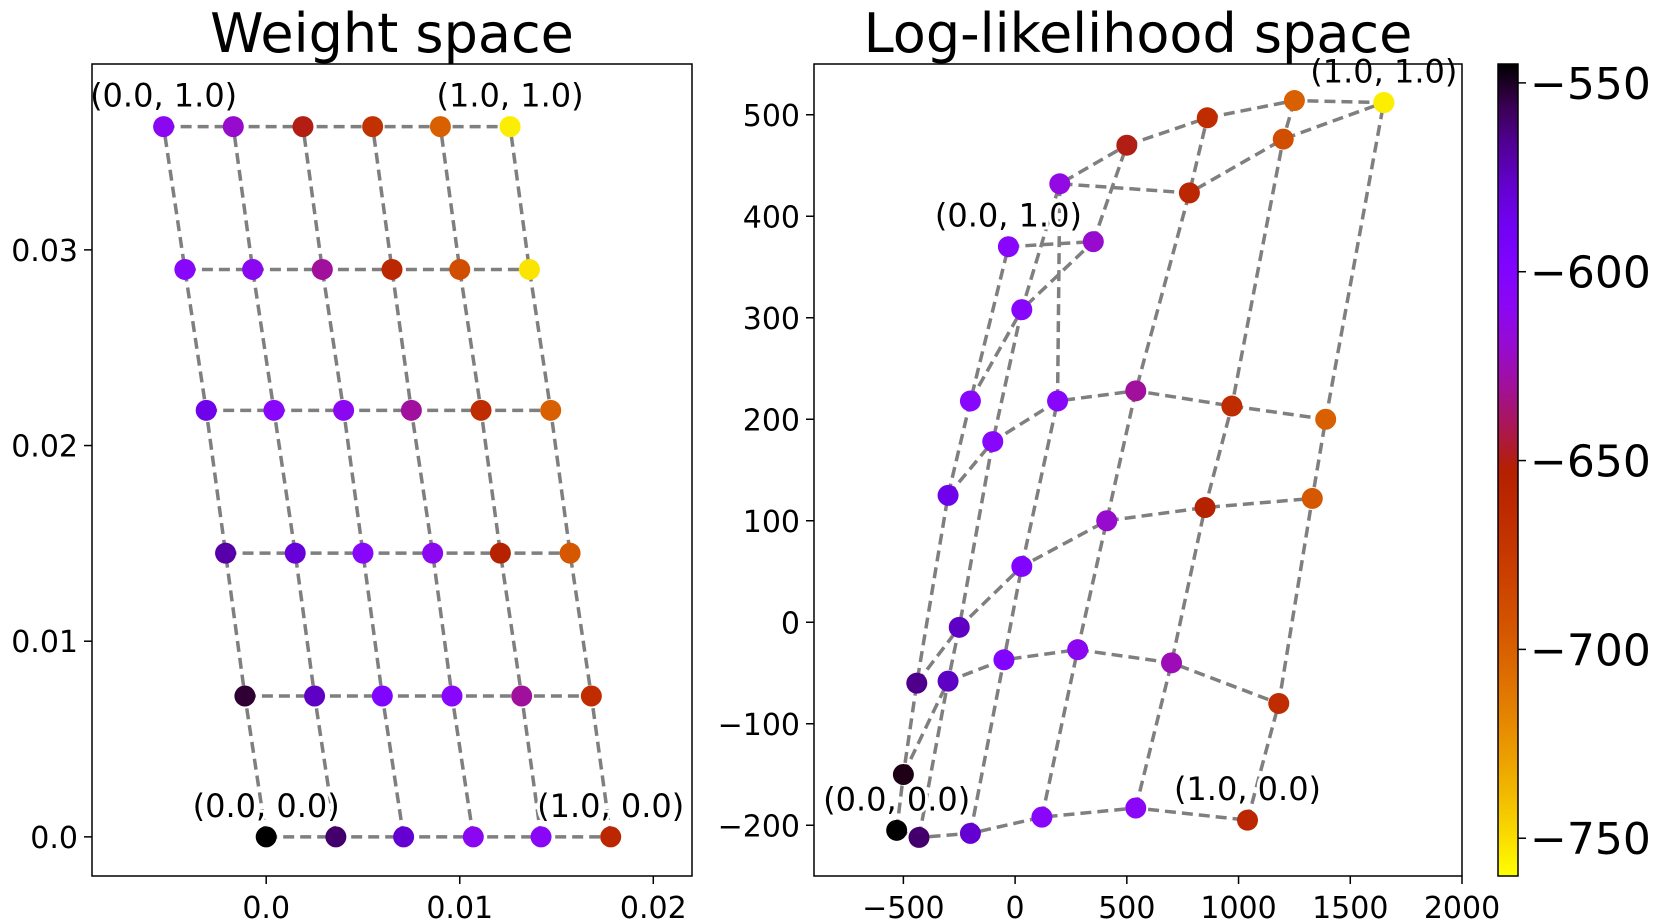 This screenshot has width=1660, height=923. Describe the element at coordinates (54, 838) in the screenshot. I see `y-tick-label: 0.0` at that location.